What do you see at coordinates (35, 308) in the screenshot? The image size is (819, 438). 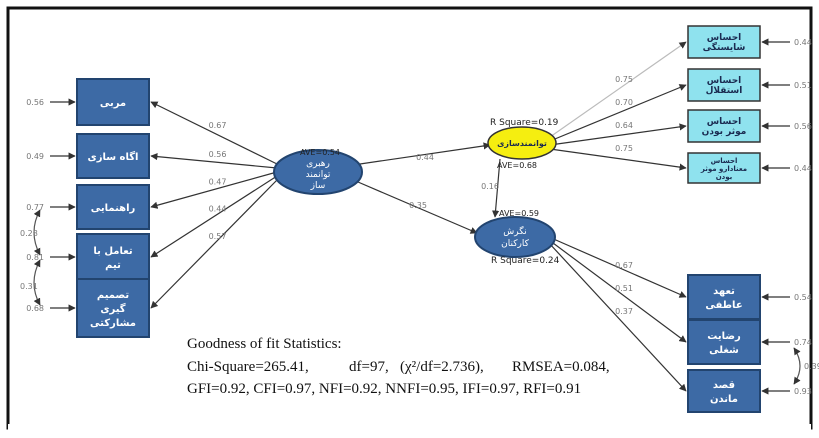 I see `error-value-left-5: 0.68` at bounding box center [35, 308].